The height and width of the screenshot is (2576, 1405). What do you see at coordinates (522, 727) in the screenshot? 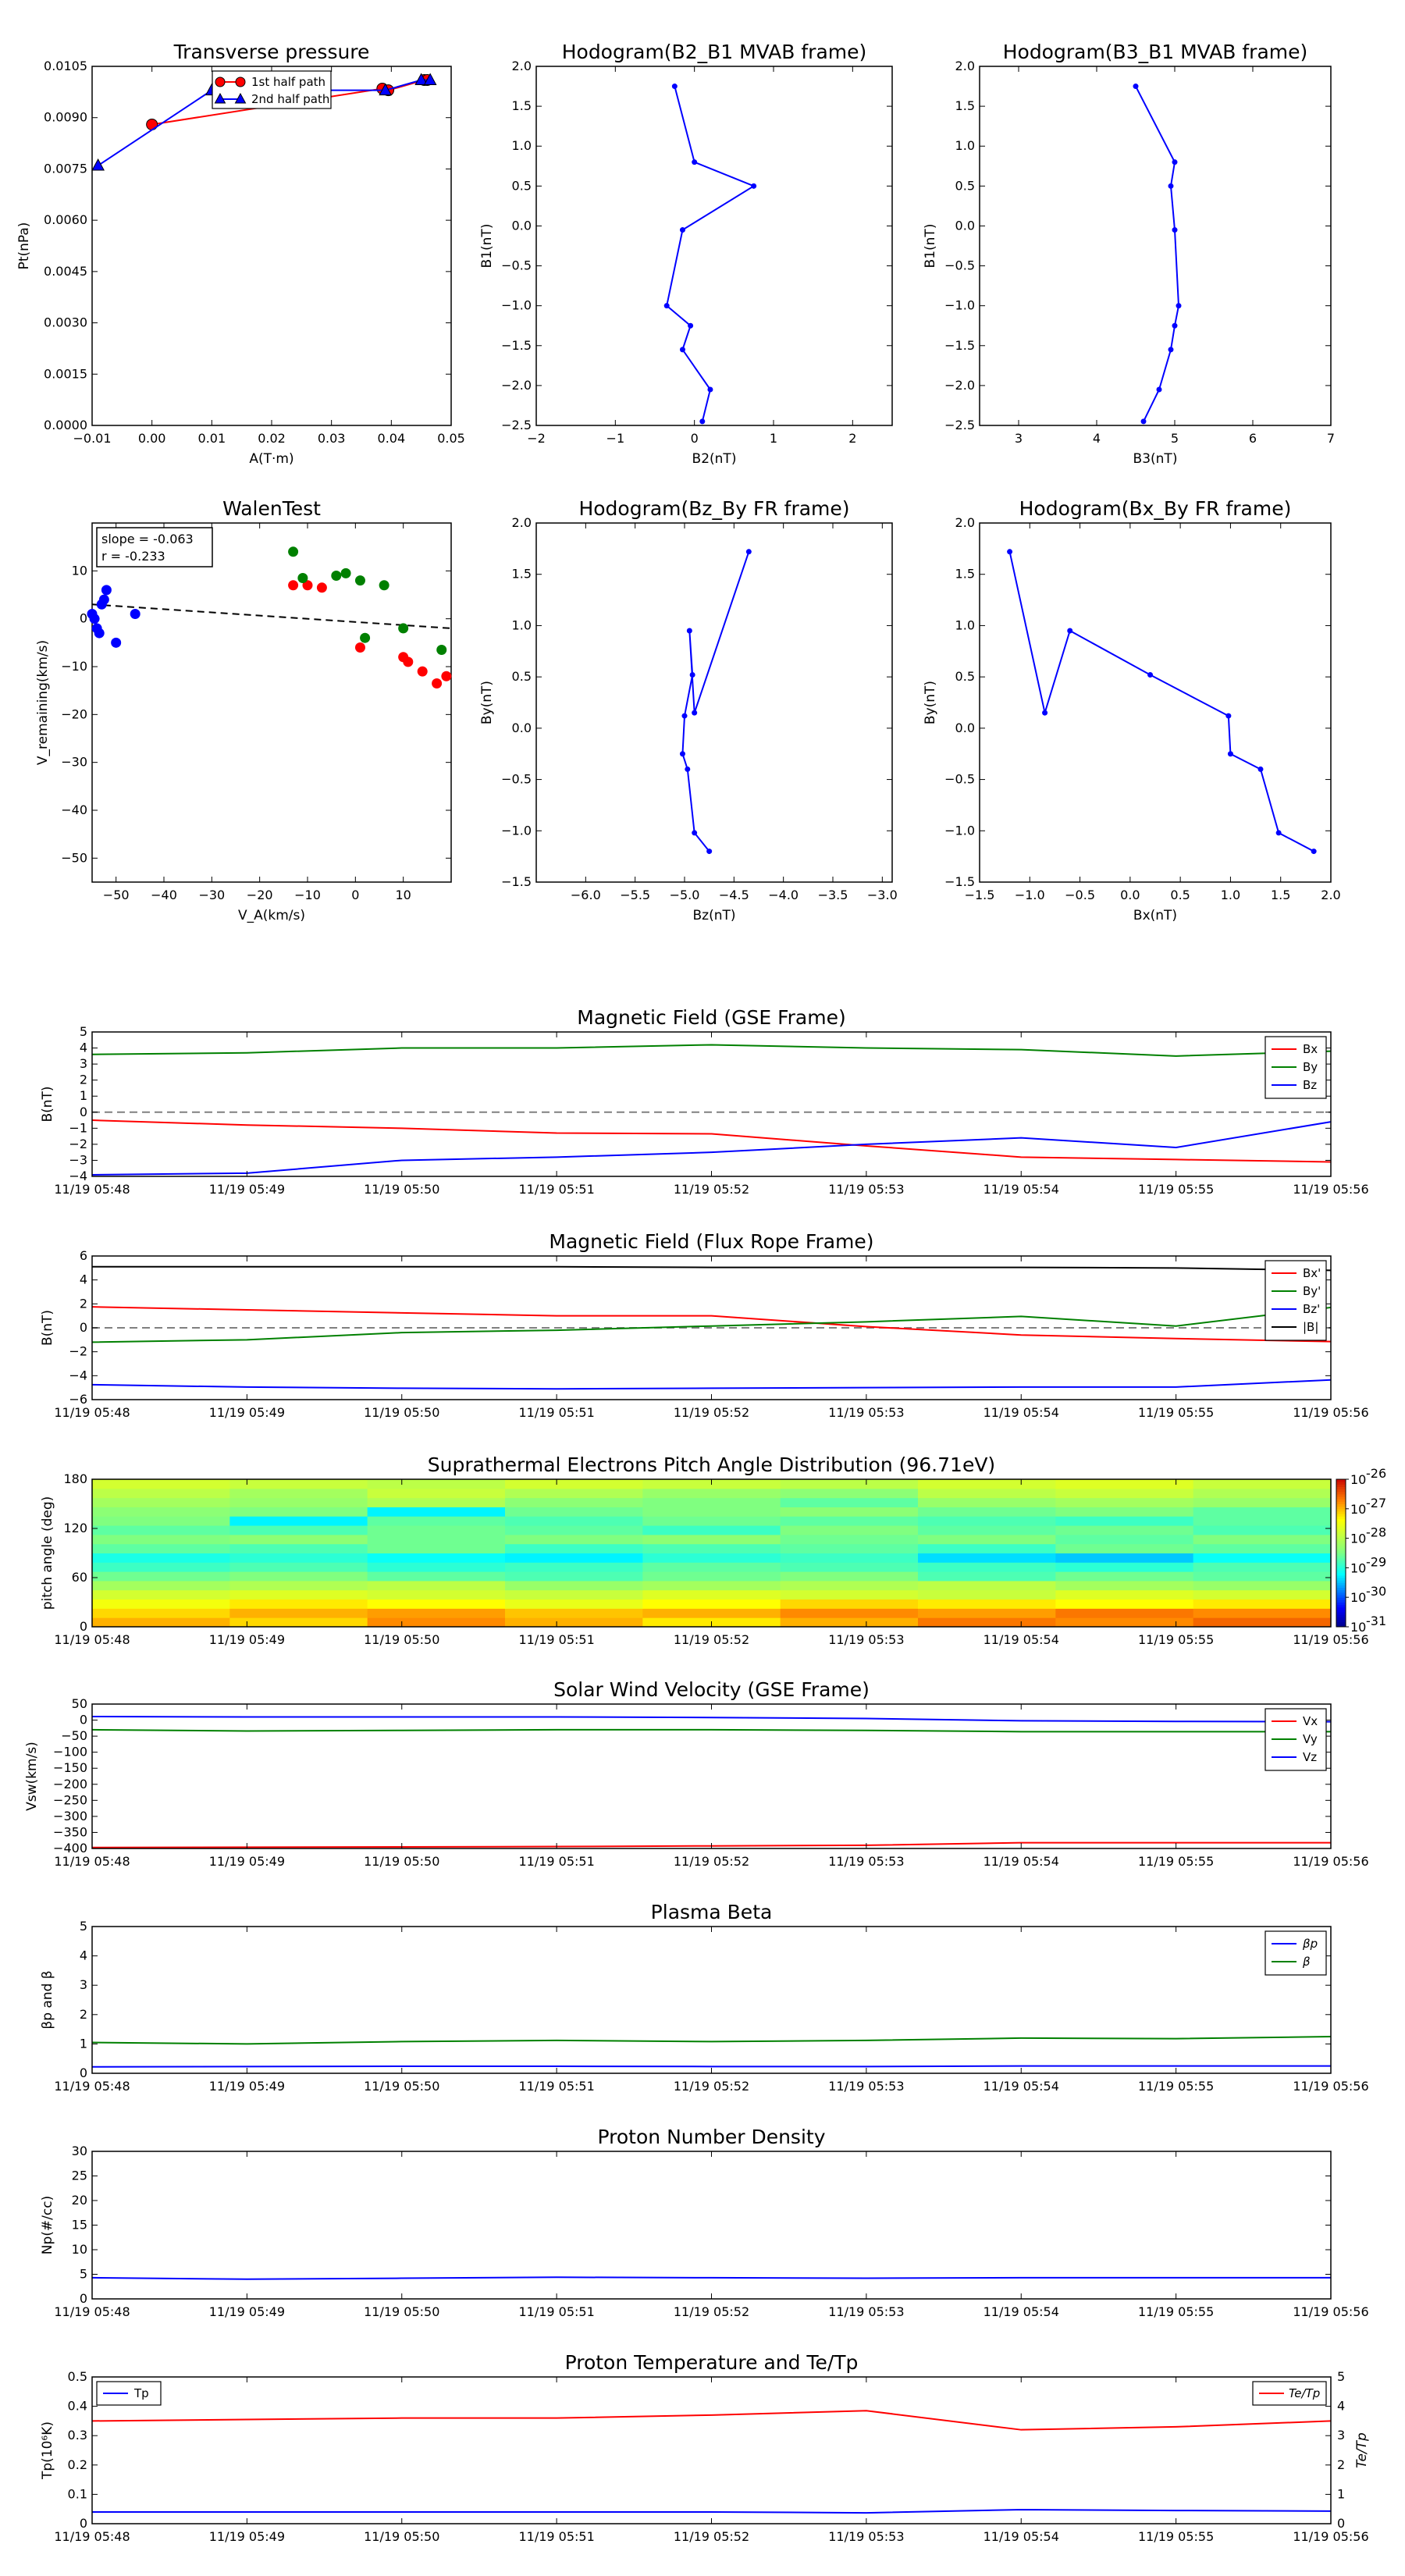
I see `y-tick-label: 0.0` at bounding box center [522, 727].